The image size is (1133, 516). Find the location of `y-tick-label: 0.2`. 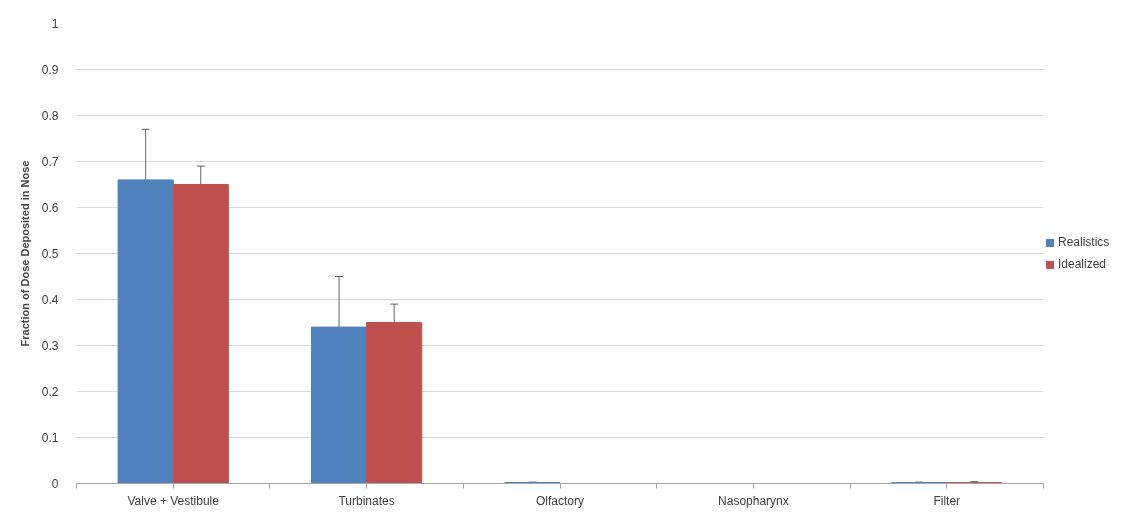

y-tick-label: 0.2 is located at coordinates (50, 392).